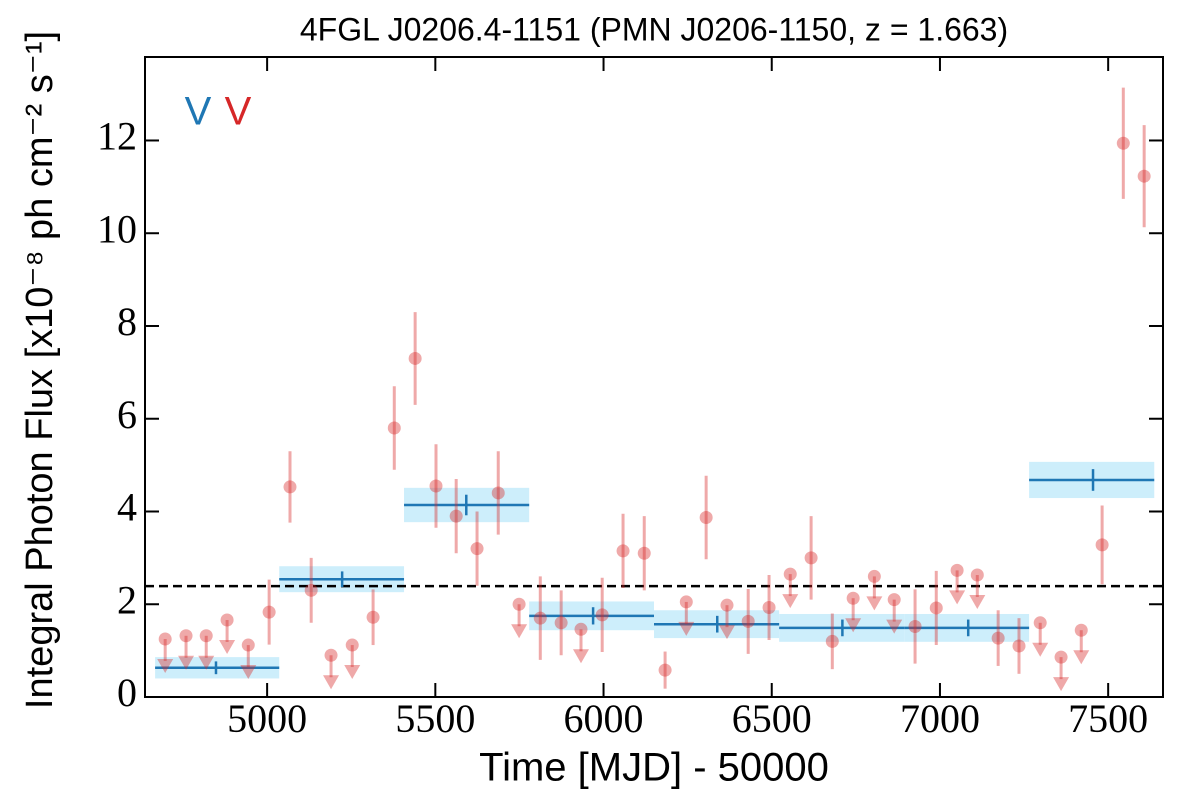  What do you see at coordinates (940, 718) in the screenshot?
I see `x-tick-label: 7000` at bounding box center [940, 718].